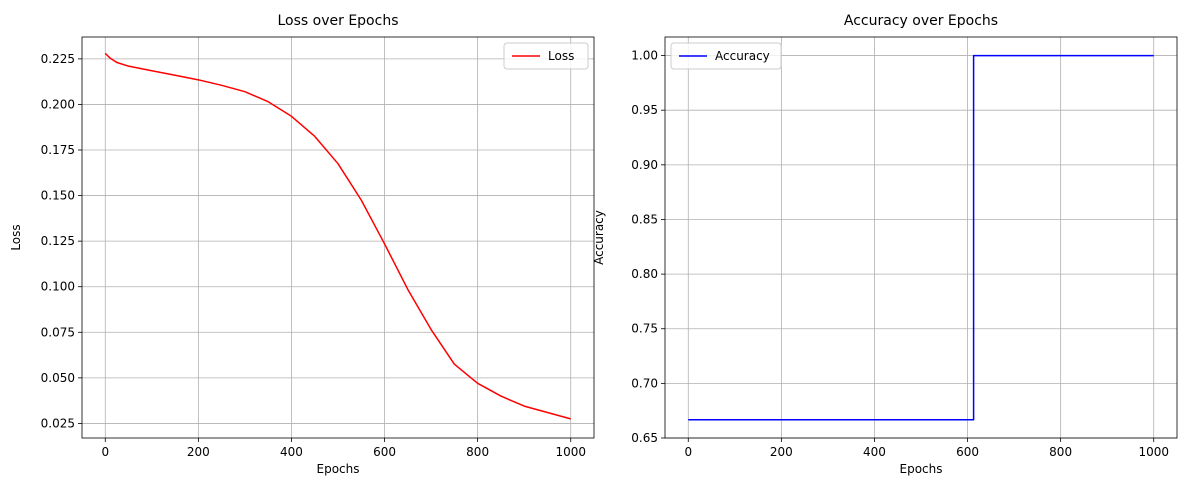  What do you see at coordinates (644, 438) in the screenshot?
I see `y-tick-label: 0.65` at bounding box center [644, 438].